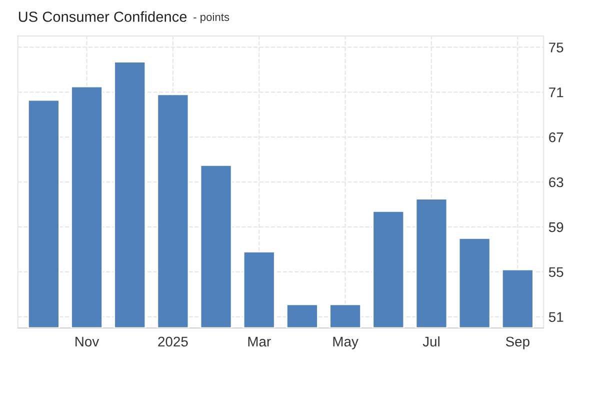  Describe the element at coordinates (556, 137) in the screenshot. I see `y-tick-label: 67` at that location.